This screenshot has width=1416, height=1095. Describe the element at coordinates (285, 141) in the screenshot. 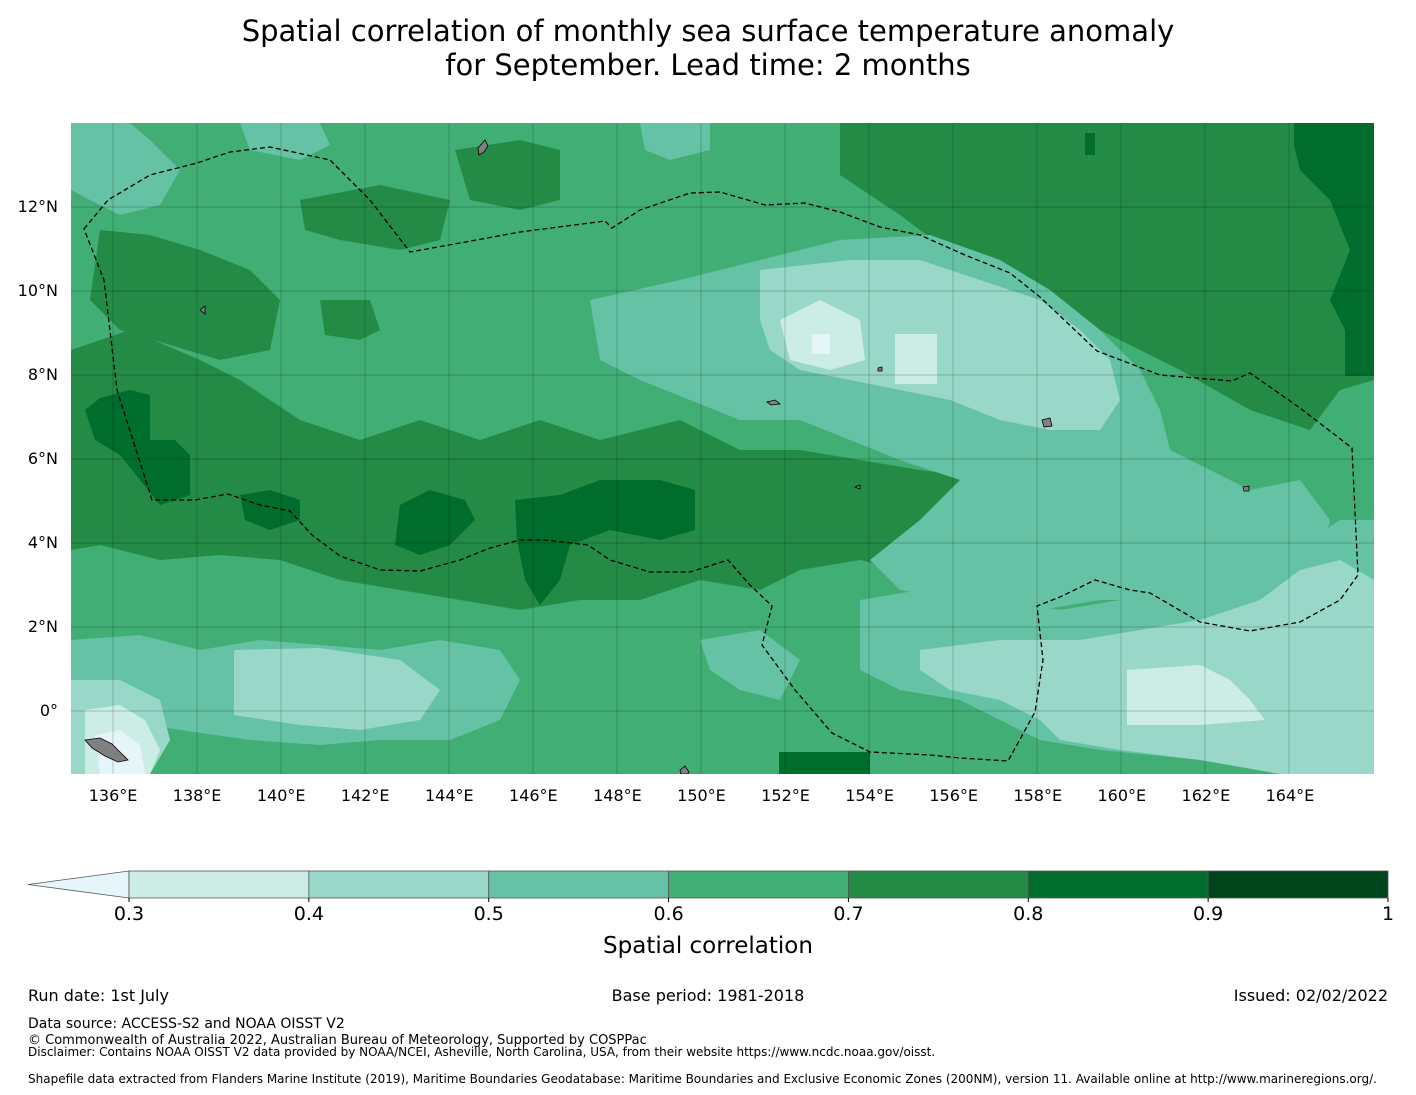

I see `field-region-north-light` at that location.